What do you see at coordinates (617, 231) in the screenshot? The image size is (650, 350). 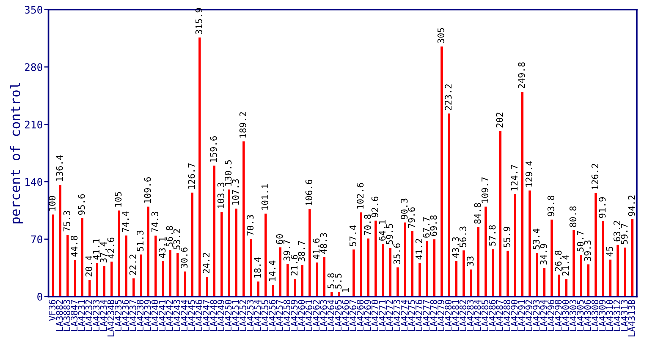 I see `data-label: 63.2` at bounding box center [617, 231].